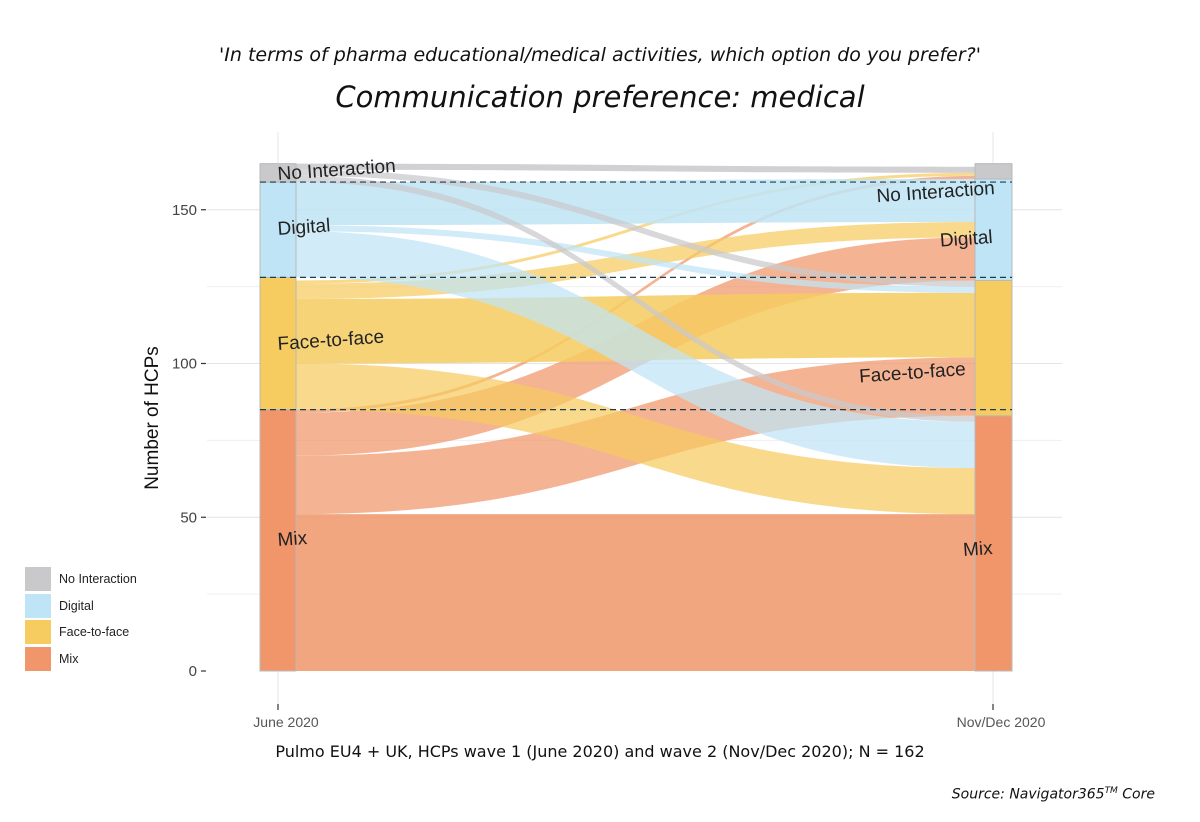 This screenshot has width=1200, height=822. What do you see at coordinates (993, 229) in the screenshot?
I see `stratum-right-digital` at bounding box center [993, 229].